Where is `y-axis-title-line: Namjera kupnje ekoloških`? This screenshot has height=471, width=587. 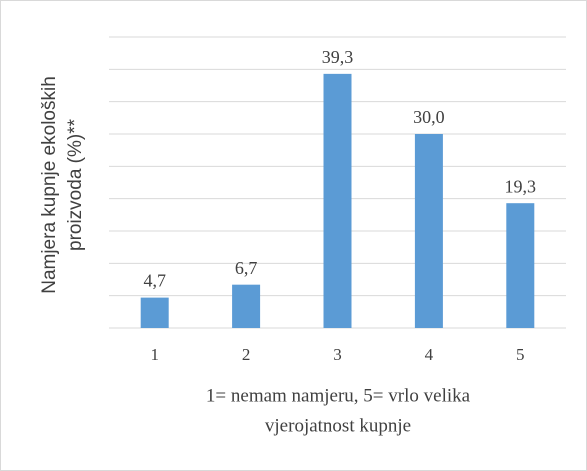 y-axis-title-line: Namjera kupnje ekoloških is located at coordinates (49, 185).